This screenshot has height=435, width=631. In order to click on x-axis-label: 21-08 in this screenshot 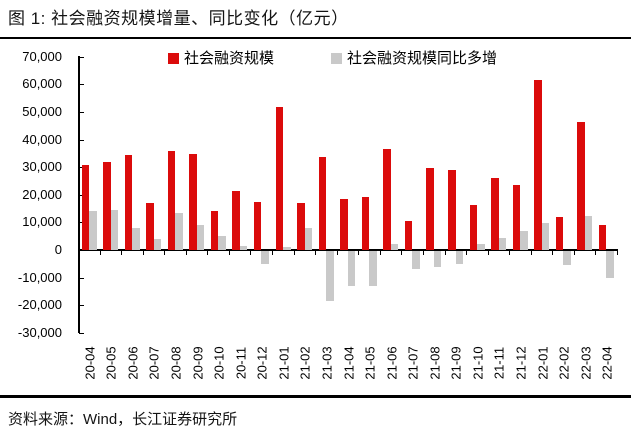, I will do `click(435, 363)`.